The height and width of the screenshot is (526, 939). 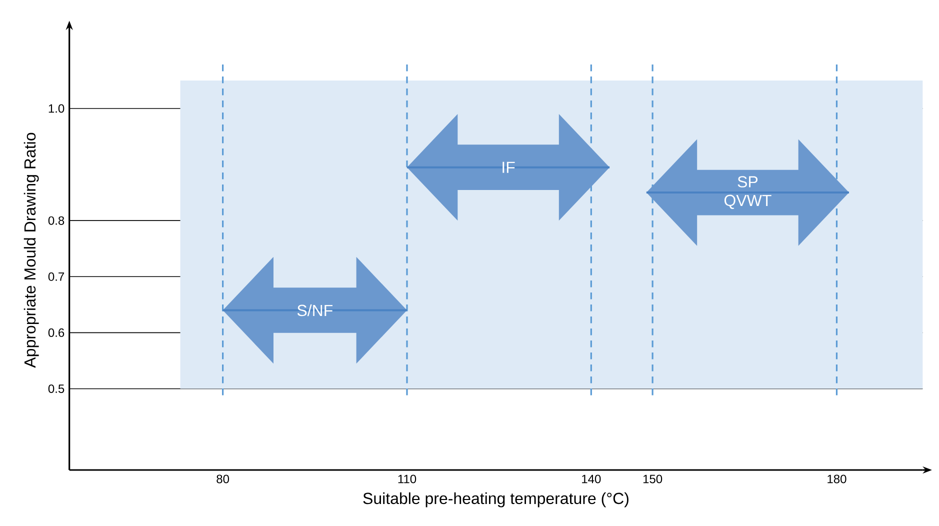 What do you see at coordinates (508, 167) in the screenshot?
I see `series-label: IF` at bounding box center [508, 167].